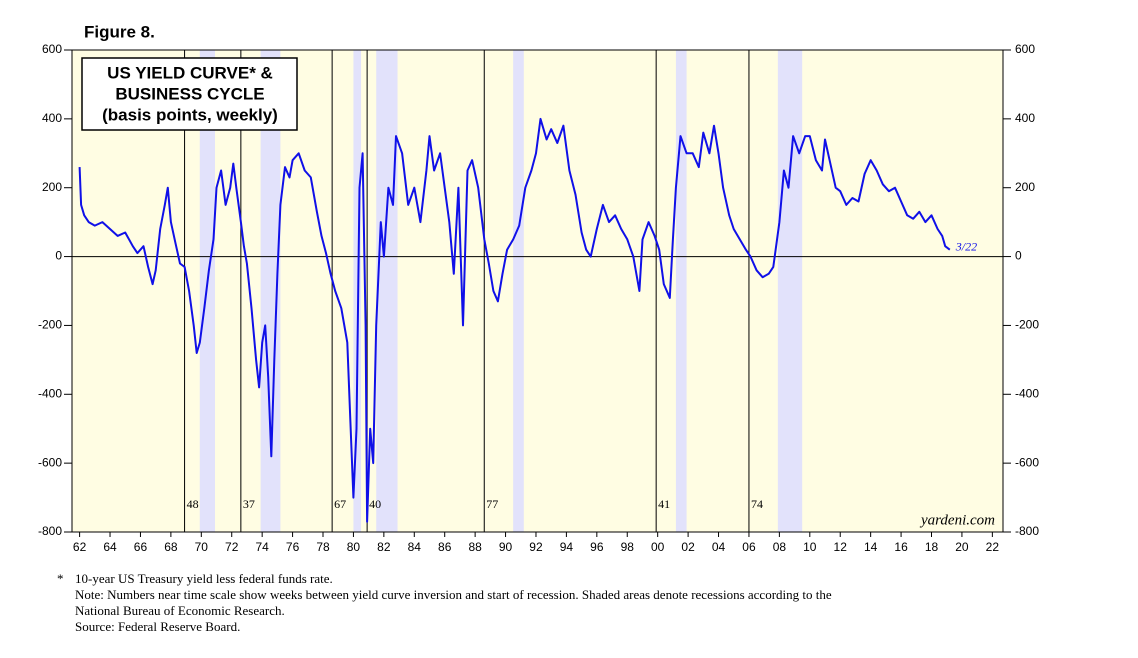 This screenshot has width=1138, height=658. What do you see at coordinates (957, 520) in the screenshot?
I see `source-mark: yardeni.com` at bounding box center [957, 520].